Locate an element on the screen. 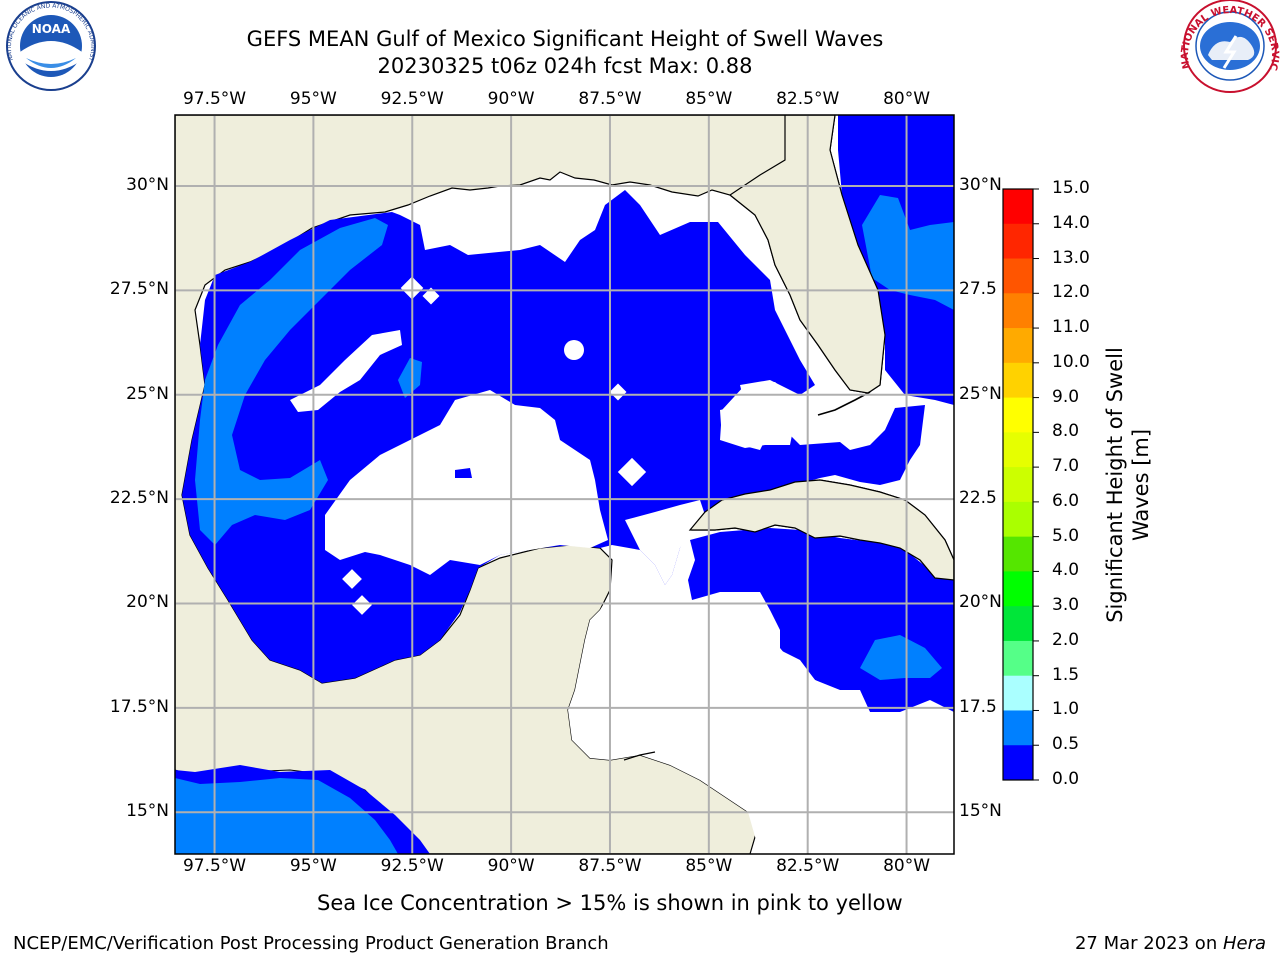 Image resolution: width=1280 pixels, height=960 pixels. colorbar-tick-4: 11.0 is located at coordinates (1071, 327).